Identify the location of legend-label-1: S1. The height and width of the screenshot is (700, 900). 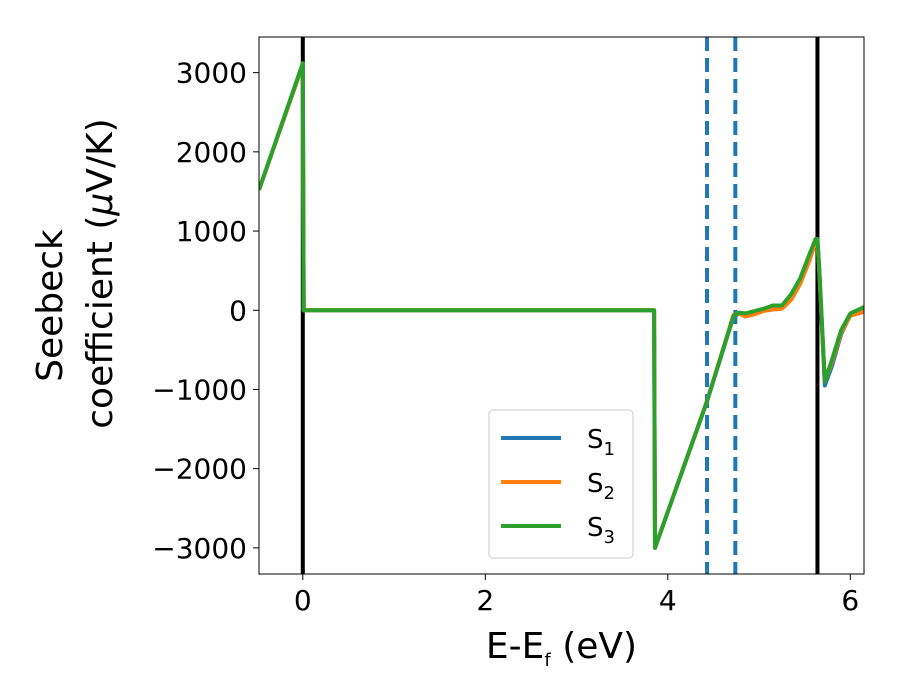
(601, 442).